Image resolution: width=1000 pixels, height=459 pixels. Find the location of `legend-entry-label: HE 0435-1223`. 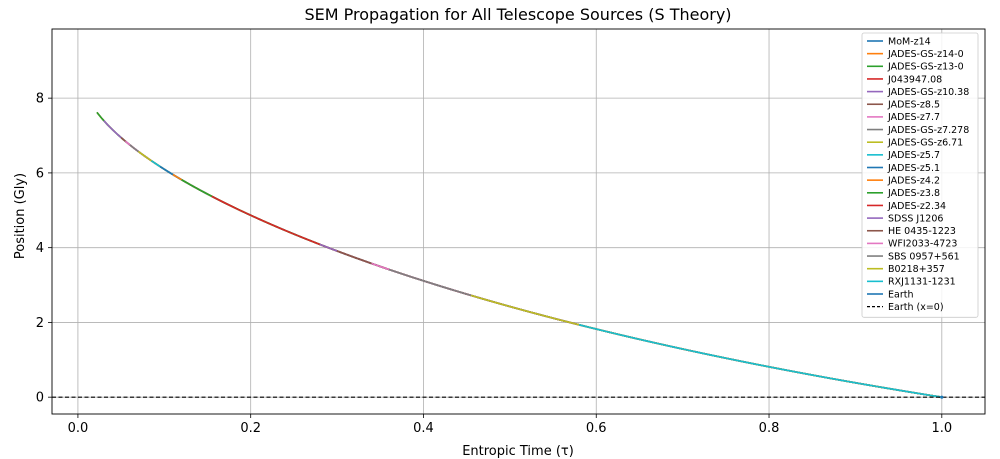

legend-entry-label: HE 0435-1223 is located at coordinates (922, 231).